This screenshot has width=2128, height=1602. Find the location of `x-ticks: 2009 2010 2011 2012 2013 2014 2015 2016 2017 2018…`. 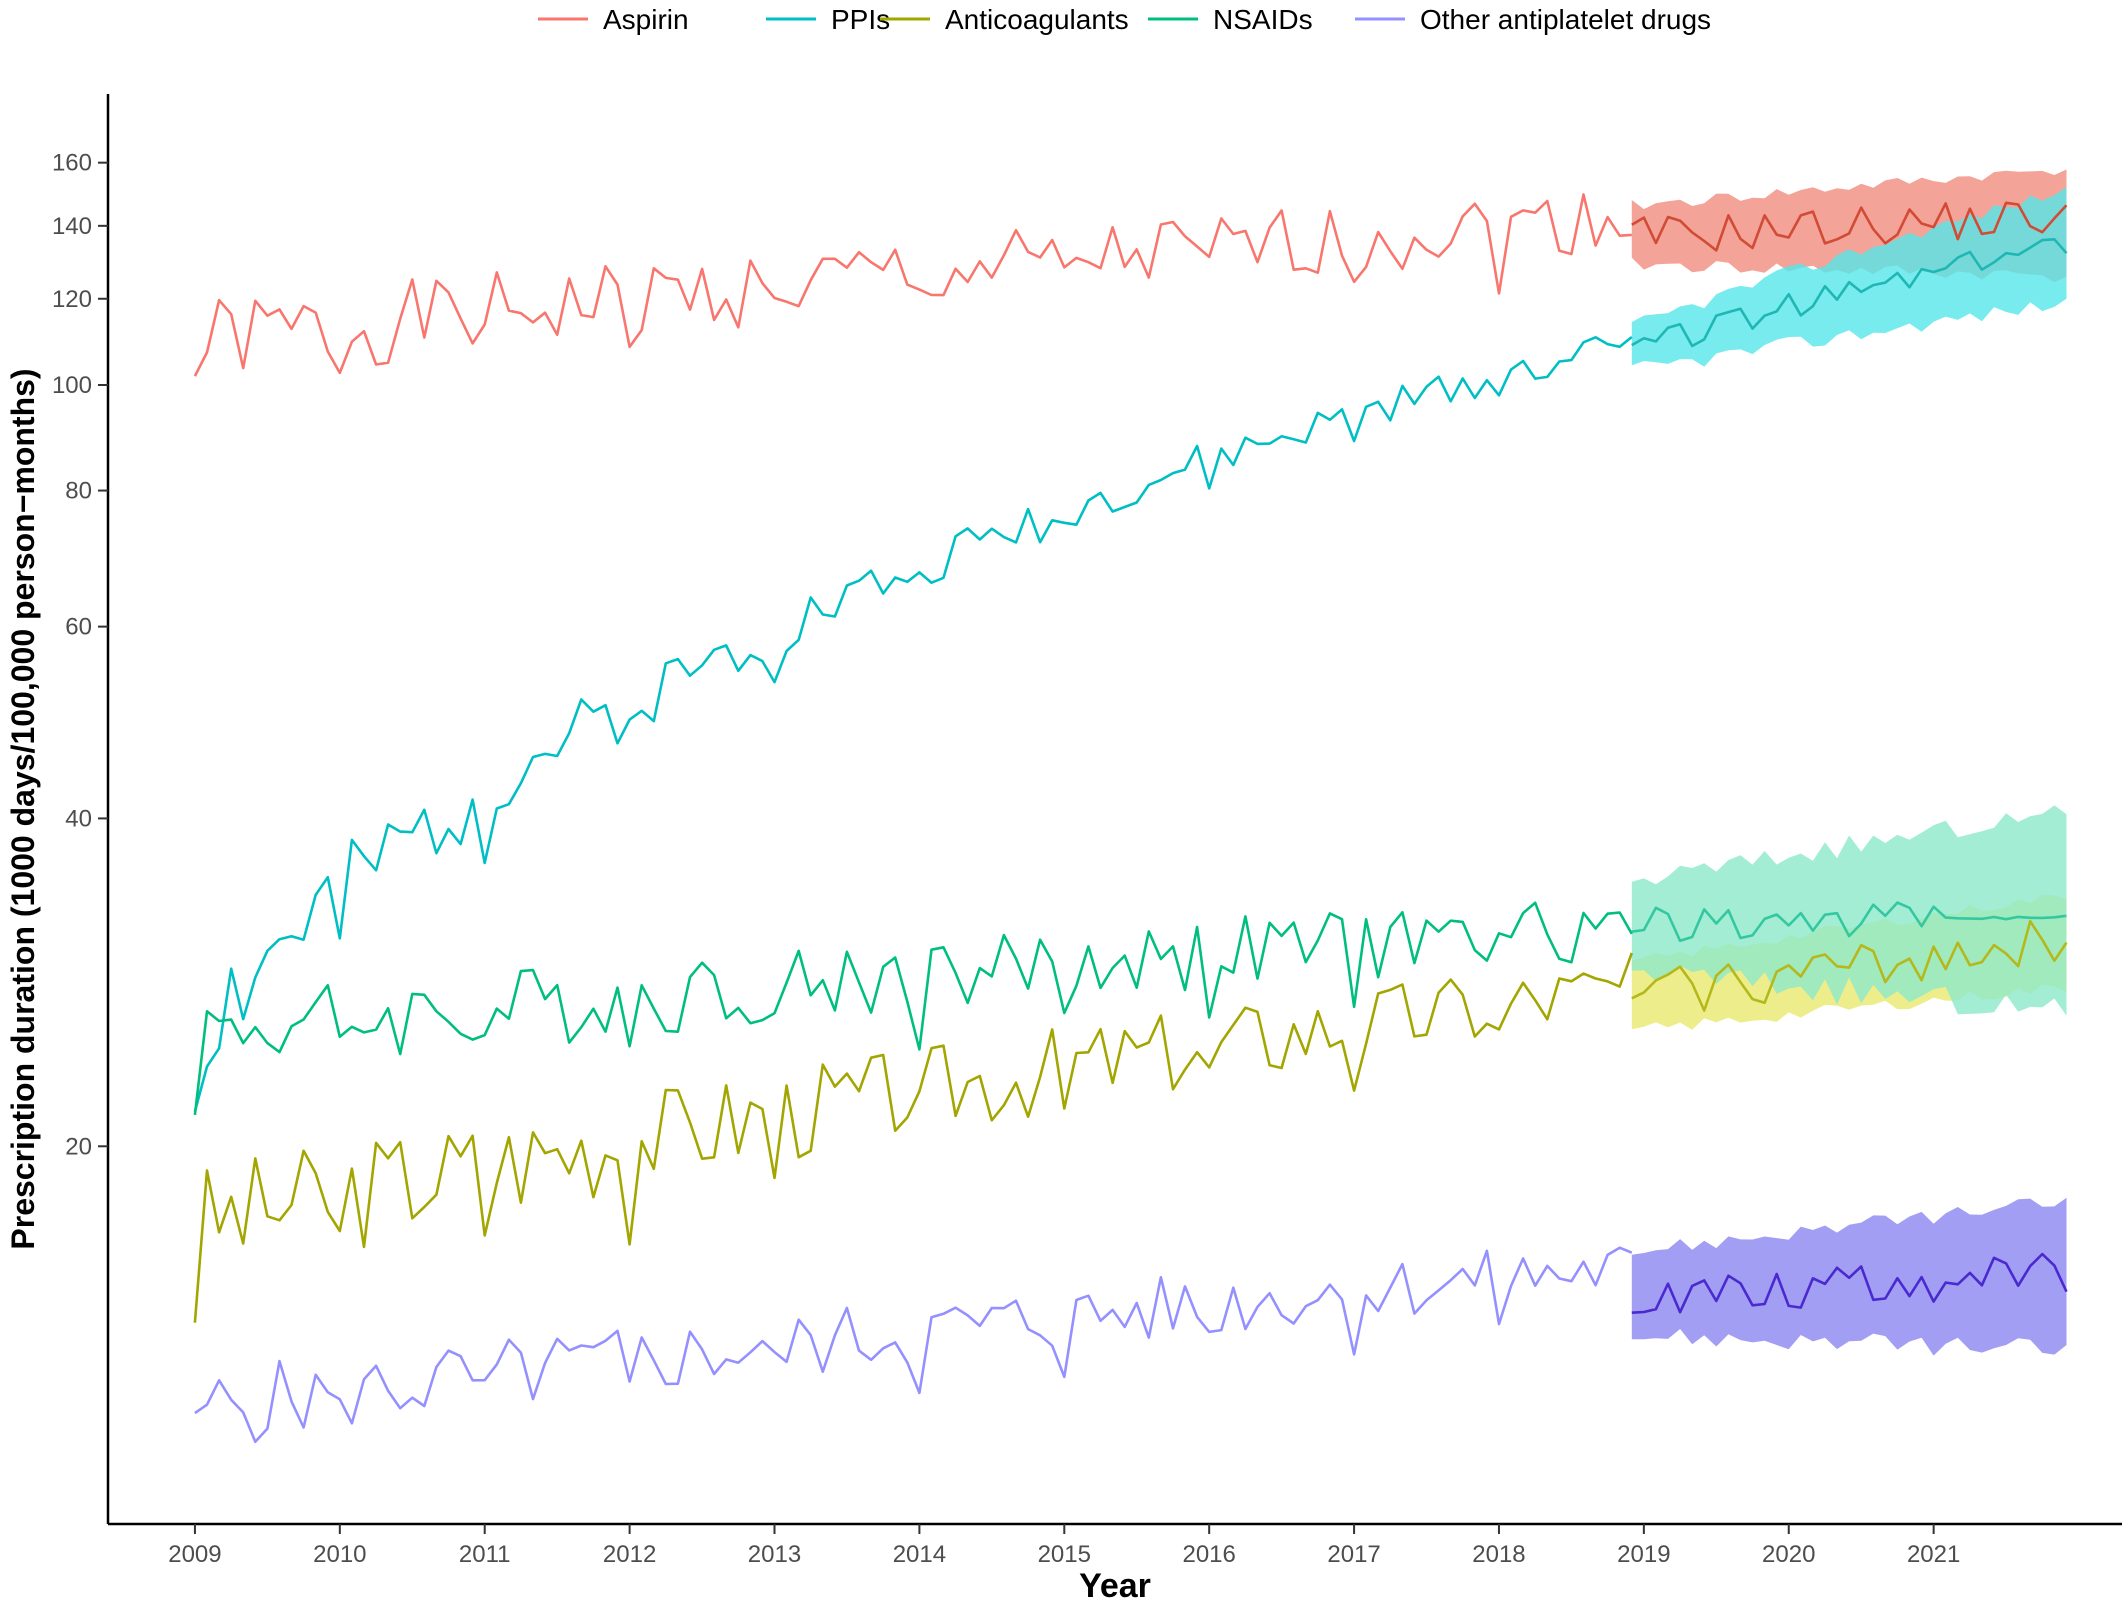

x-ticks: 2009 2010 2011 2012 2013 2014 2015 2016 2017 2018… is located at coordinates (1064, 1546).